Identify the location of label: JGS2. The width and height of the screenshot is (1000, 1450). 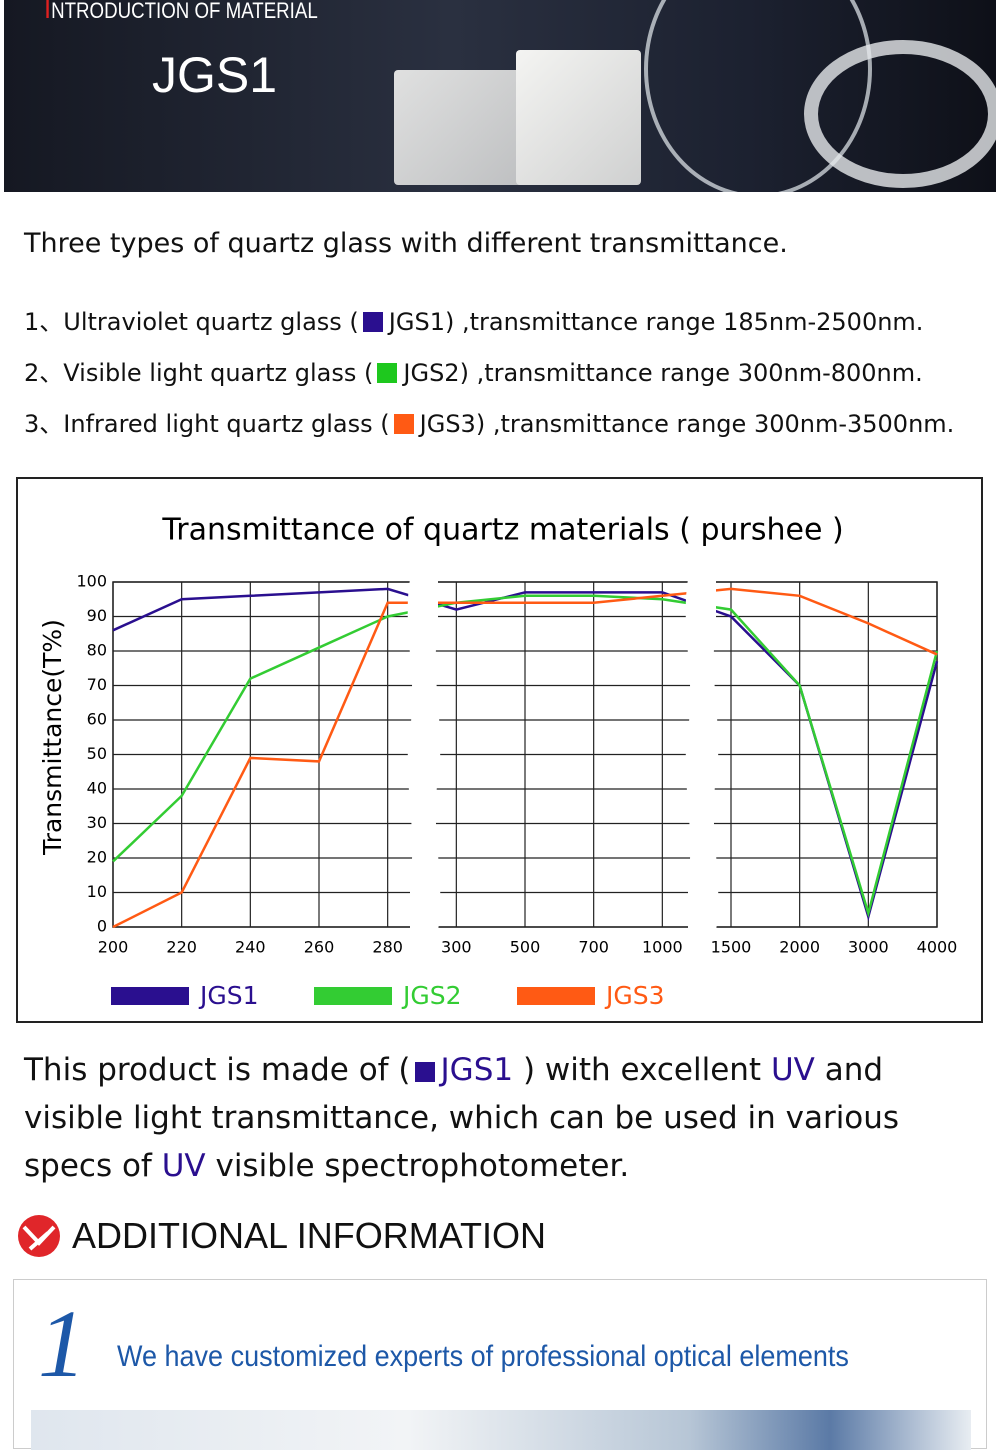
(431, 373).